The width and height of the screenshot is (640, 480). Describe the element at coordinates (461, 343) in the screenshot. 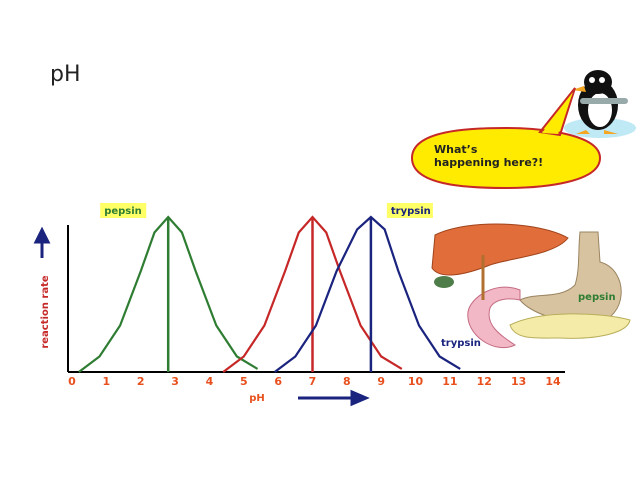

I see `diagram-label: trypsin` at that location.